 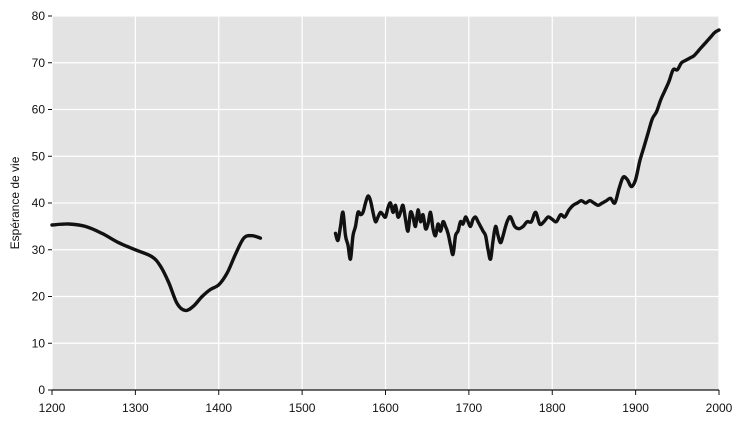 What do you see at coordinates (385, 408) in the screenshot?
I see `x-tick-label-4: 1600` at bounding box center [385, 408].